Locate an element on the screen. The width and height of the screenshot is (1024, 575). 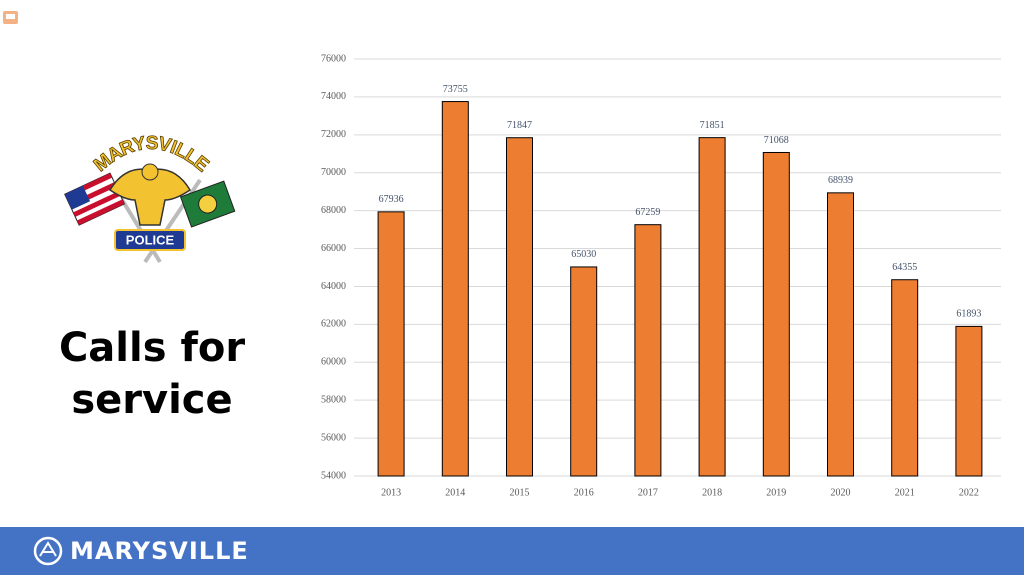
x-tick-label: 2021 is located at coordinates (905, 492).